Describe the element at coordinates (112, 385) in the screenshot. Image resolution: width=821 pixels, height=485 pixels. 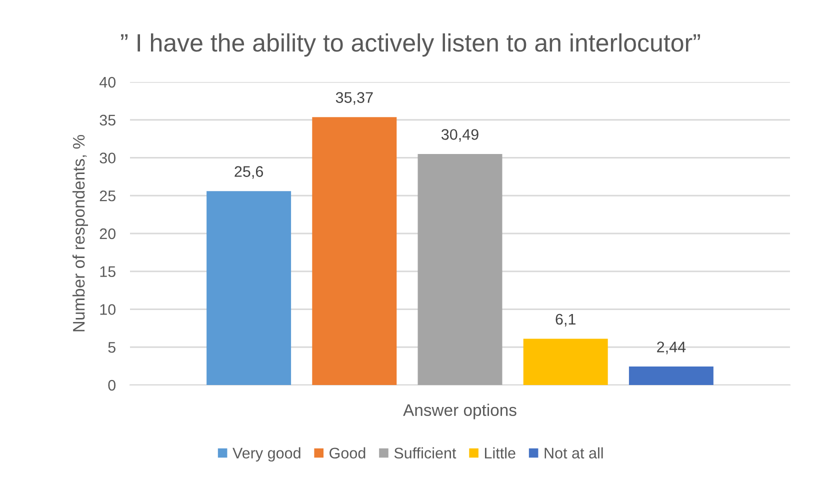
I see `y-tick-label: 0` at that location.